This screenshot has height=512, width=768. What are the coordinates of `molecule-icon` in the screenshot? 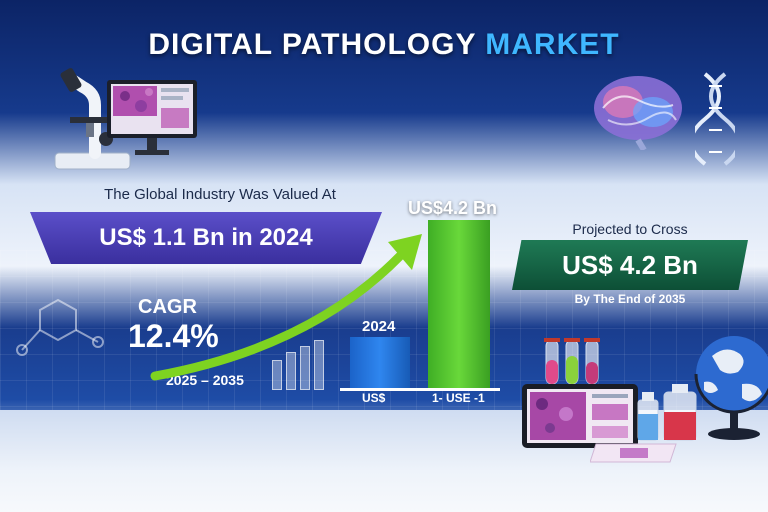 It's located at (60, 327).